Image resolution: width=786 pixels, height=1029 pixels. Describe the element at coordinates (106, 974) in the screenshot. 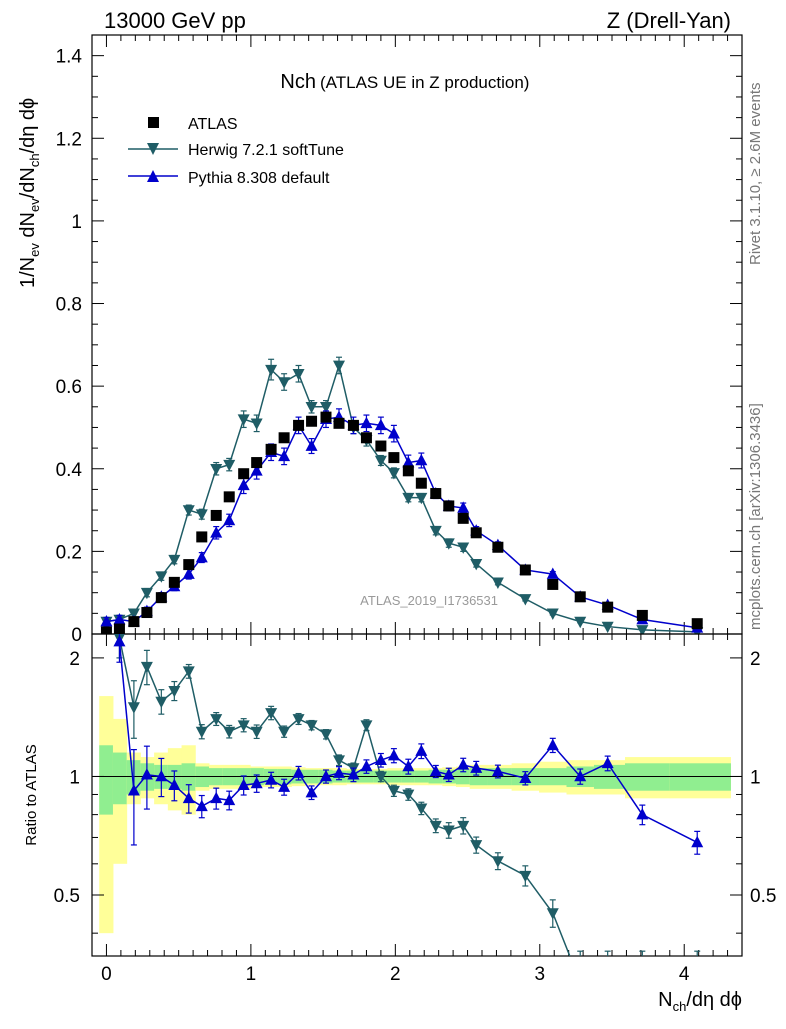

I see `x-tick-label: 0` at that location.